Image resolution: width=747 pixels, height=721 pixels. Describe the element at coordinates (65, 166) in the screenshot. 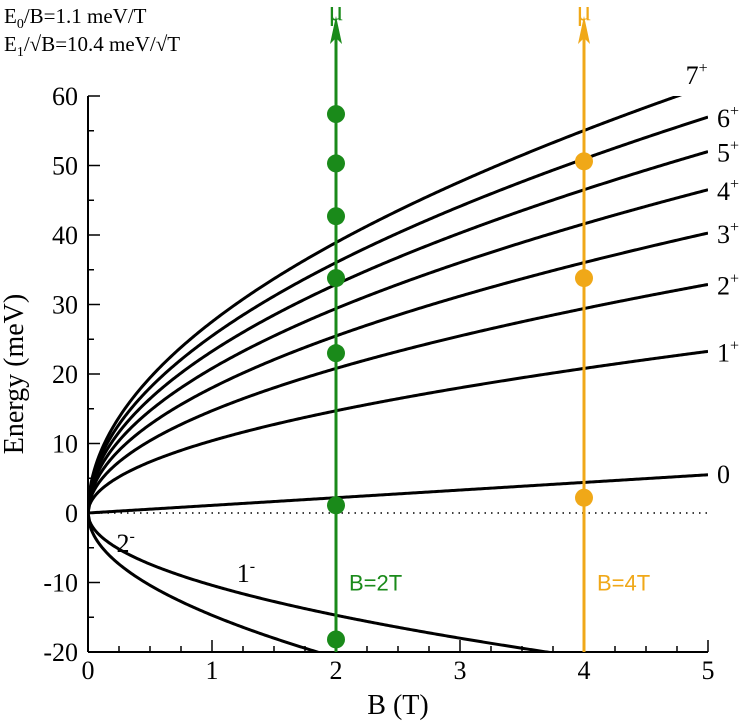

I see `y-tick-label: 50` at that location.